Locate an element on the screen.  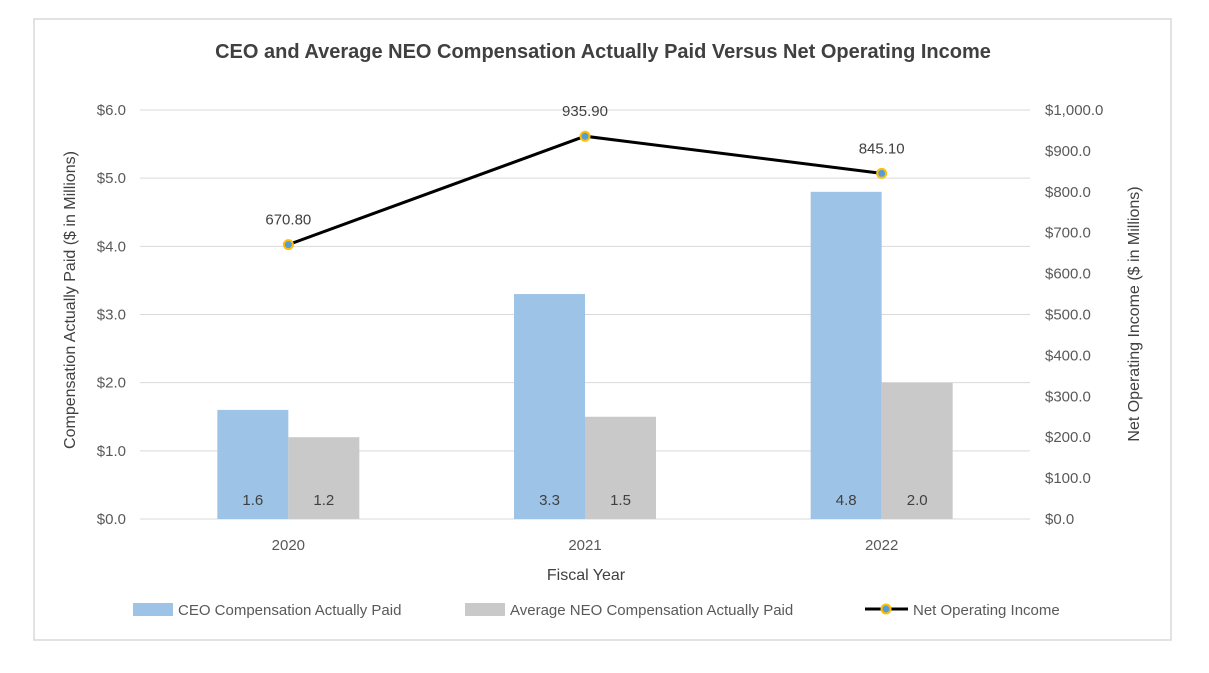
bar-neo-label: 2.0 is located at coordinates (917, 500).